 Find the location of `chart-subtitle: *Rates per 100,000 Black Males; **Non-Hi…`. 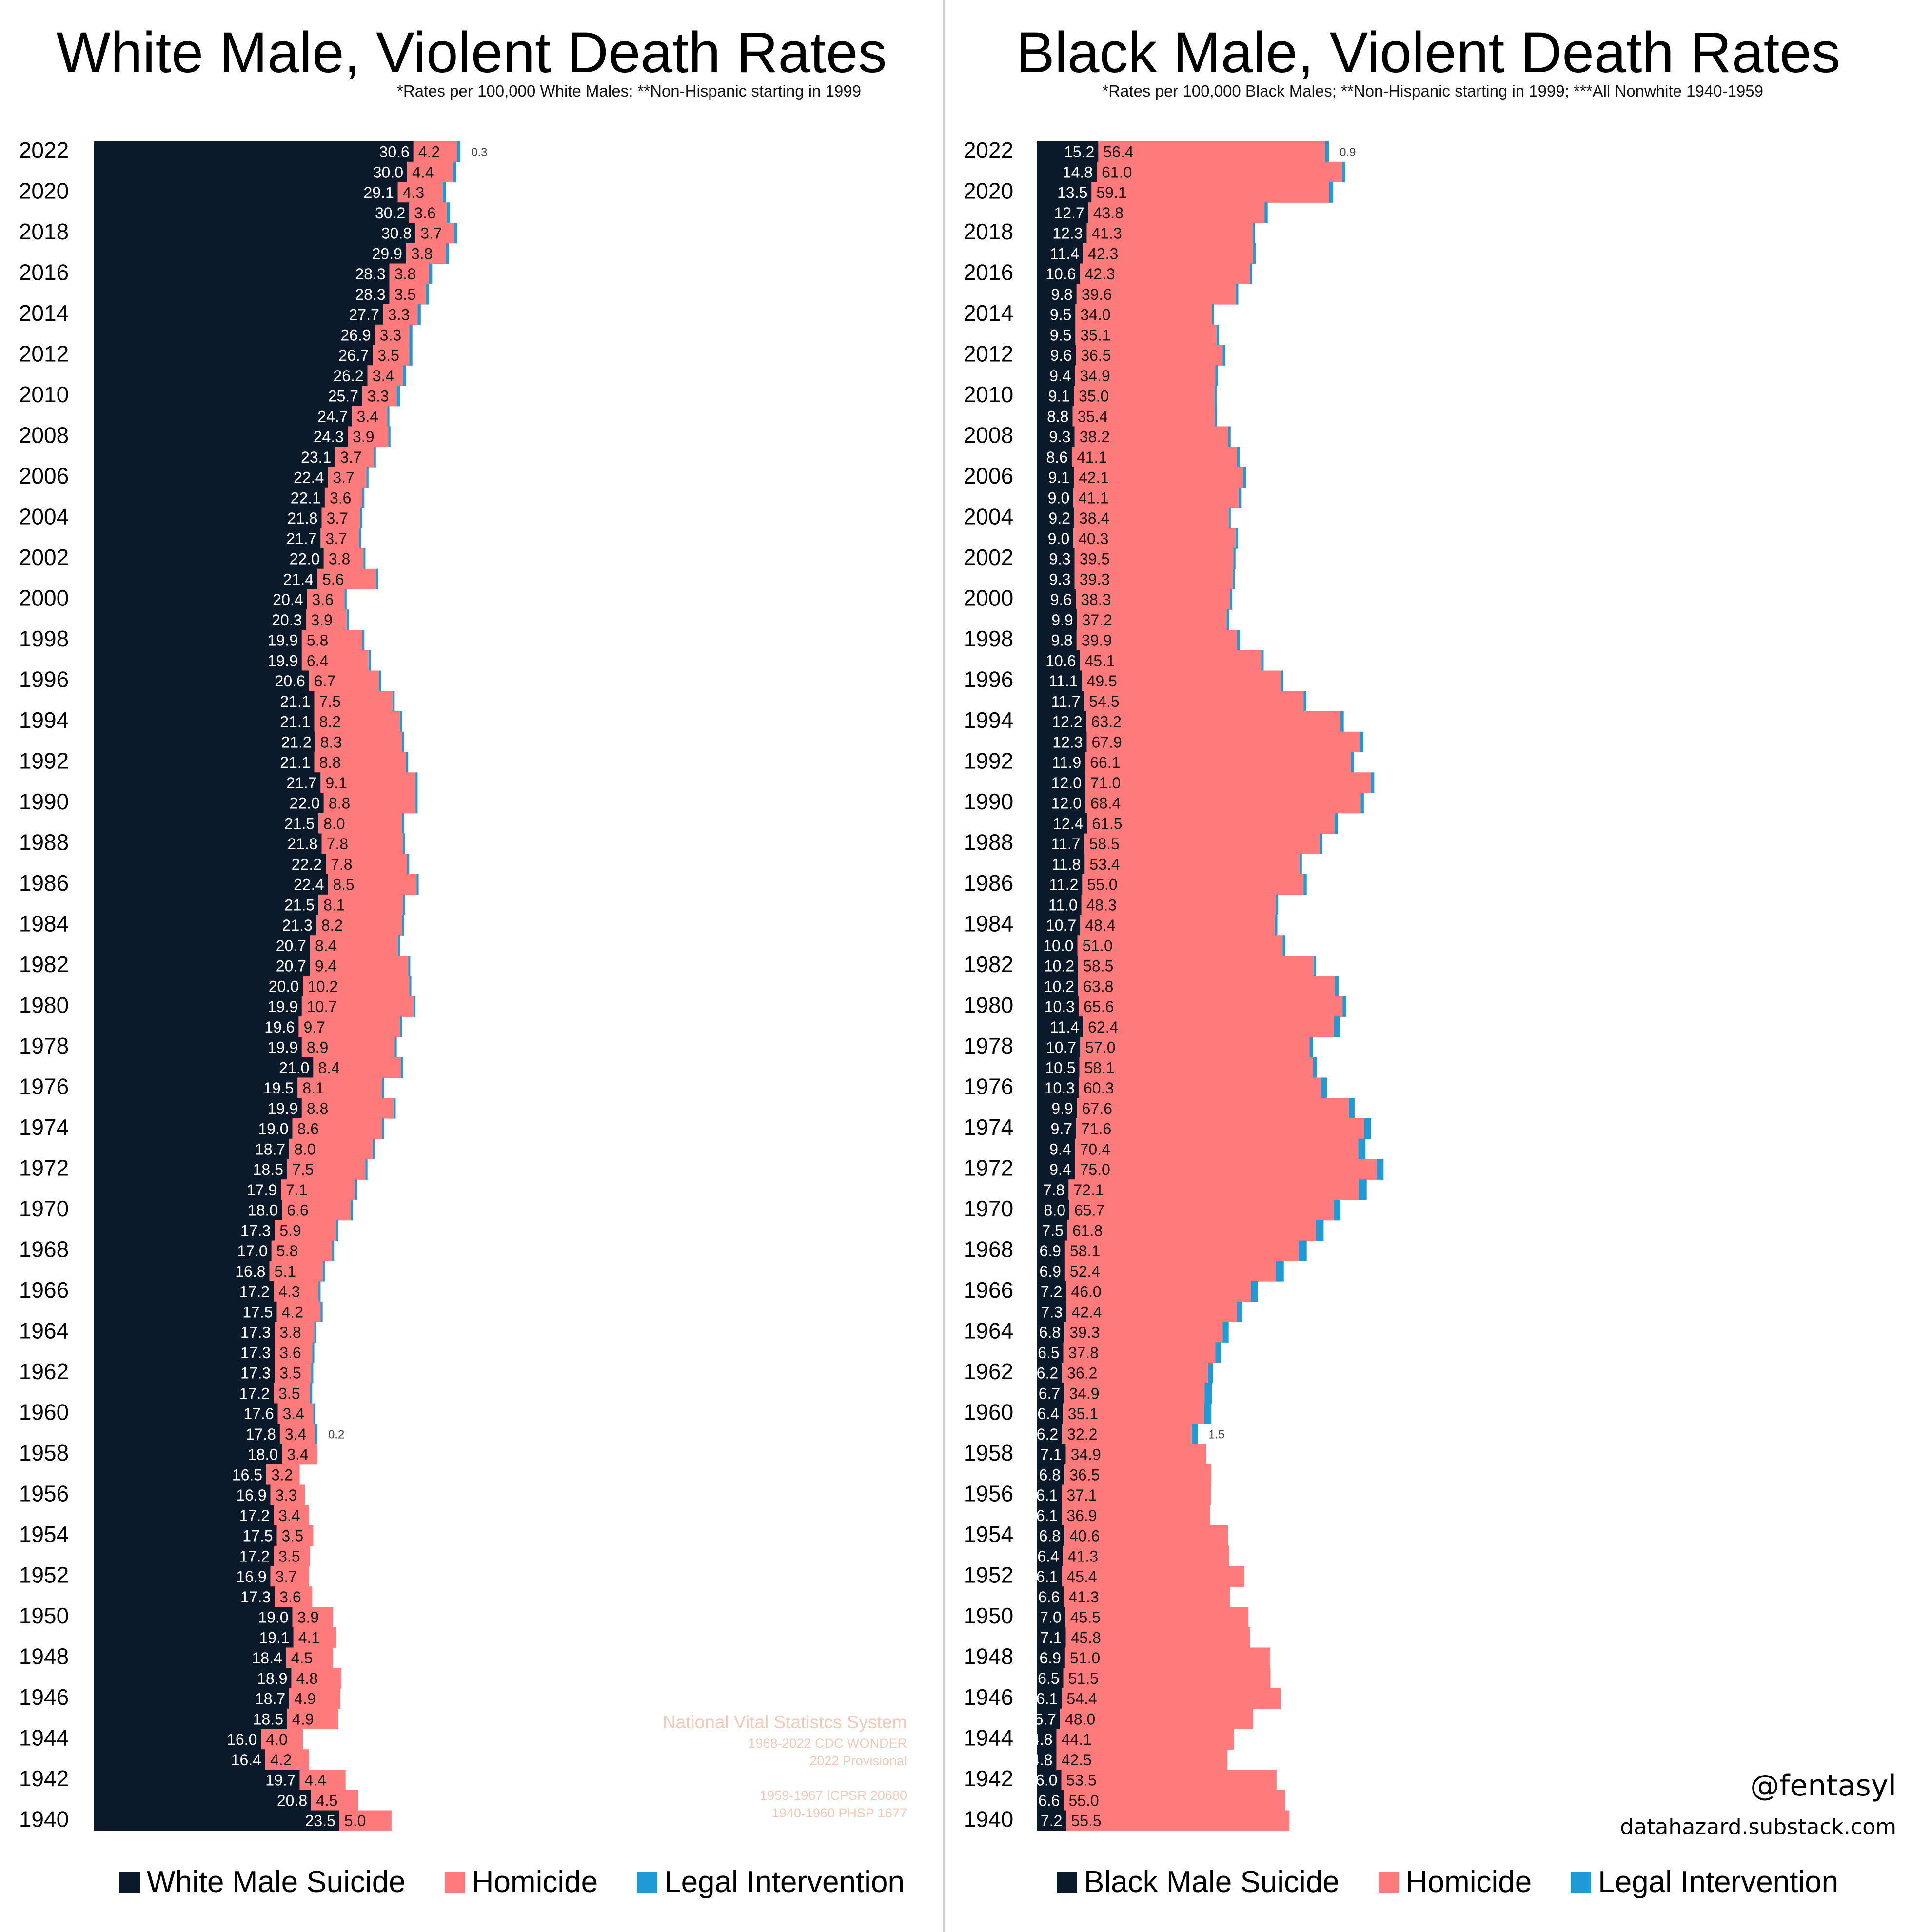

chart-subtitle: *Rates per 100,000 Black Males; **Non-Hi… is located at coordinates (1432, 91).